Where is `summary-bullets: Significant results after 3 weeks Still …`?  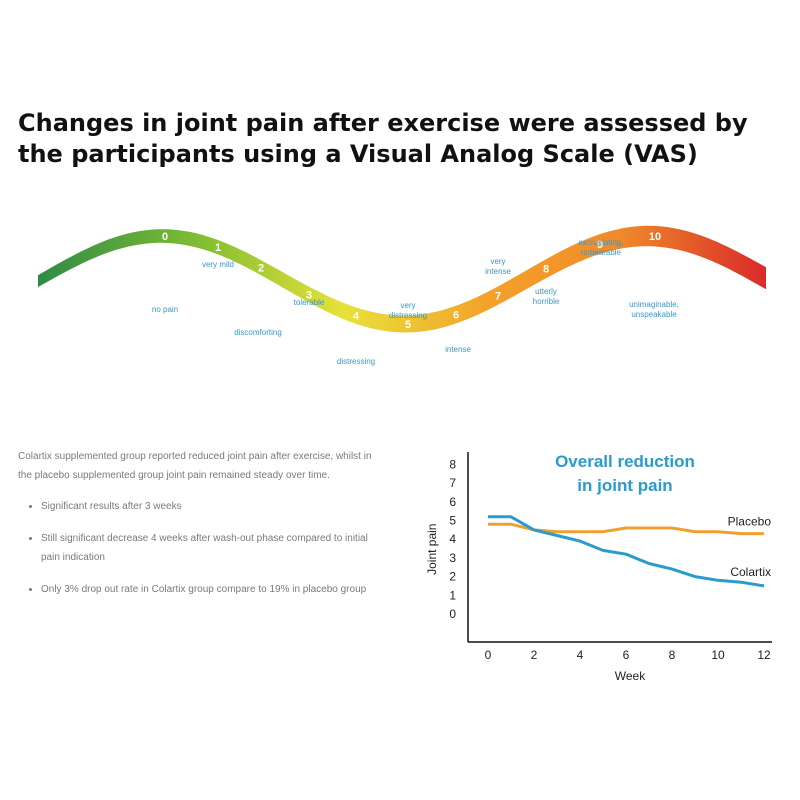
summary-bullets: Significant results after 3 weeks Still … is located at coordinates (203, 548).